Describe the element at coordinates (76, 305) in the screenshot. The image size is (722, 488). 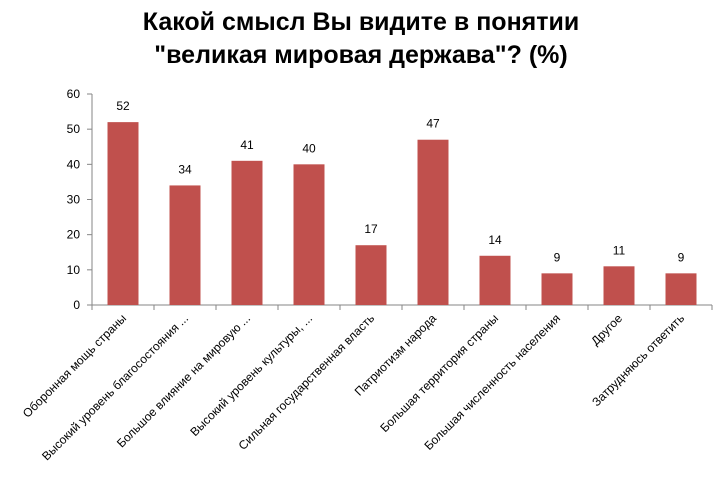
I see `y-tick-label: 0` at that location.